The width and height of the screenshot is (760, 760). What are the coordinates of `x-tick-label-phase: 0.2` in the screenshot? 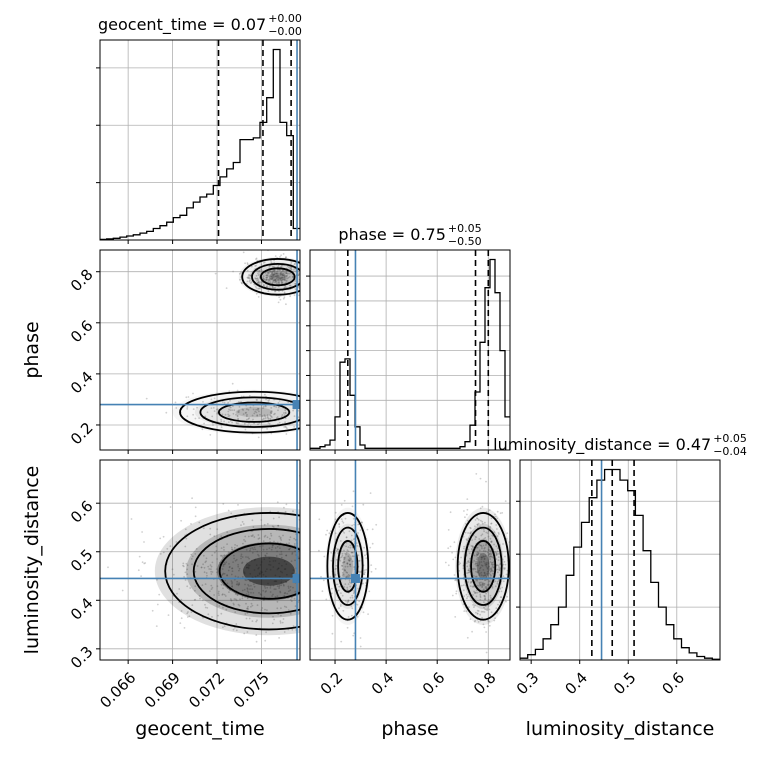 It's located at (332, 684).